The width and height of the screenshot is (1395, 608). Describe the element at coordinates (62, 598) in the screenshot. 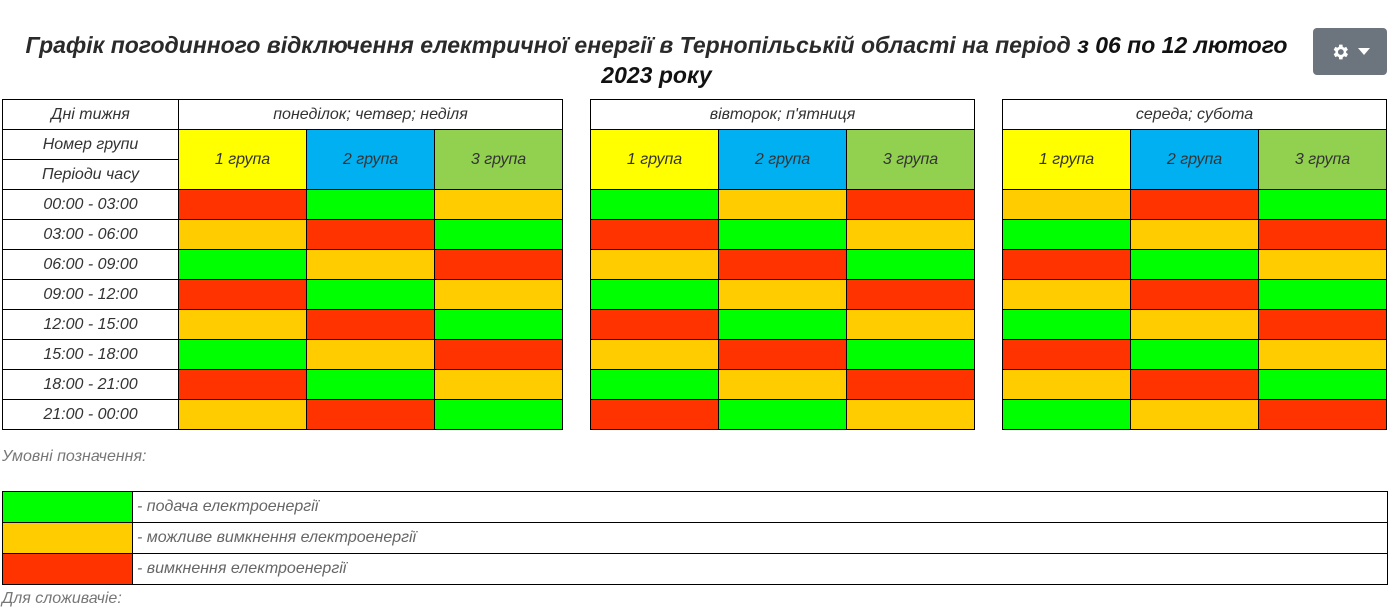

I see `footer-caption: Для сложивачіе:` at that location.